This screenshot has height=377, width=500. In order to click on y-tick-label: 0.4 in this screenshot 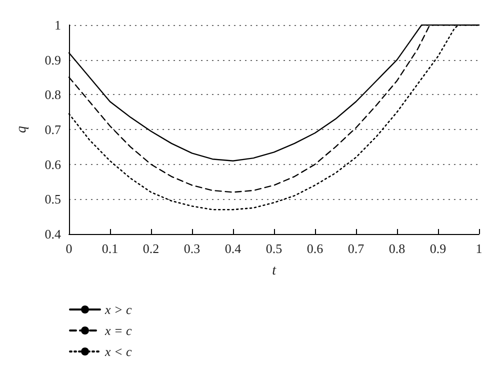, I will do `click(53, 234)`.